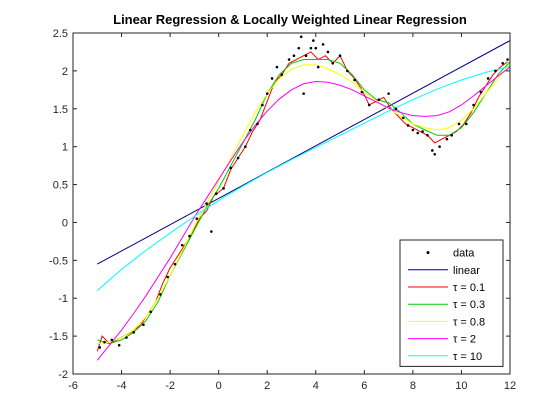  Describe the element at coordinates (464, 254) in the screenshot. I see `legend-label: data` at that location.